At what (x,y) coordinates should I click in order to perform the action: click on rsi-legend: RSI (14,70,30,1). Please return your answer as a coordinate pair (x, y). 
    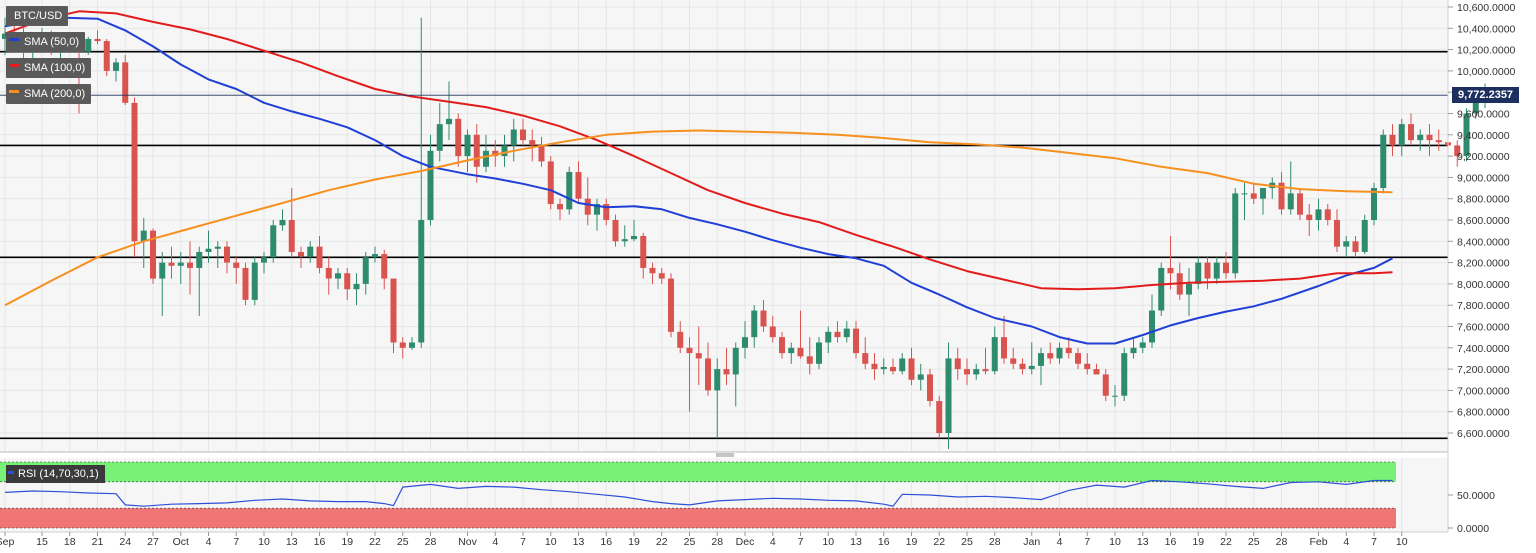
    Looking at the image, I should click on (55, 474).